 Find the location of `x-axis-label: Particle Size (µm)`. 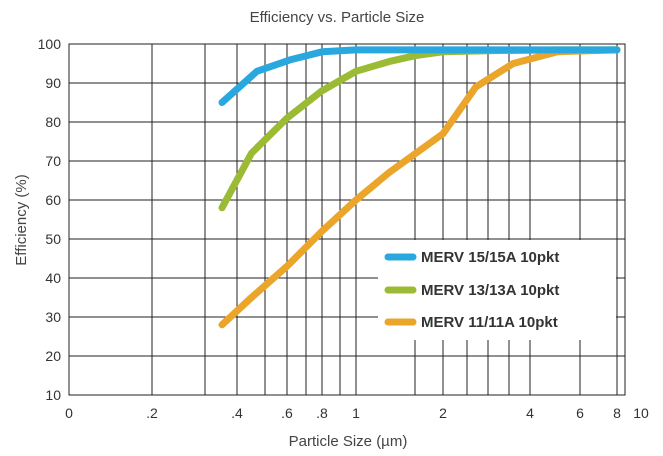

x-axis-label: Particle Size (µm) is located at coordinates (348, 441).